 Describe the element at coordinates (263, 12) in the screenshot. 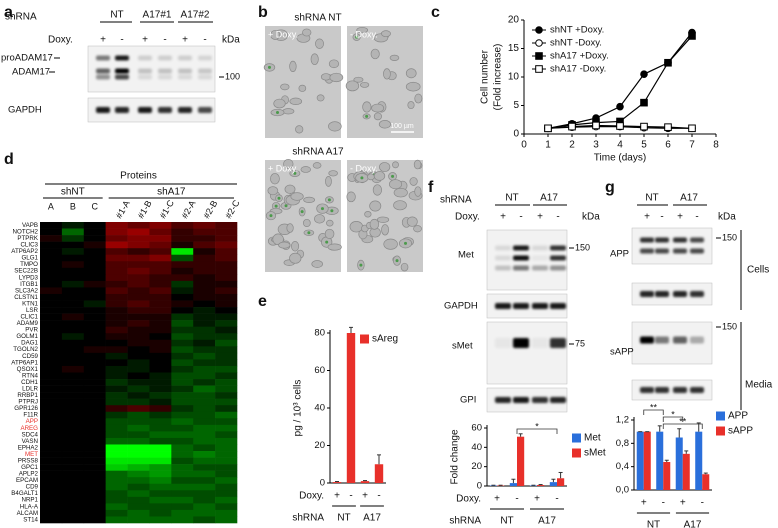

I see `panel-letter: b` at that location.